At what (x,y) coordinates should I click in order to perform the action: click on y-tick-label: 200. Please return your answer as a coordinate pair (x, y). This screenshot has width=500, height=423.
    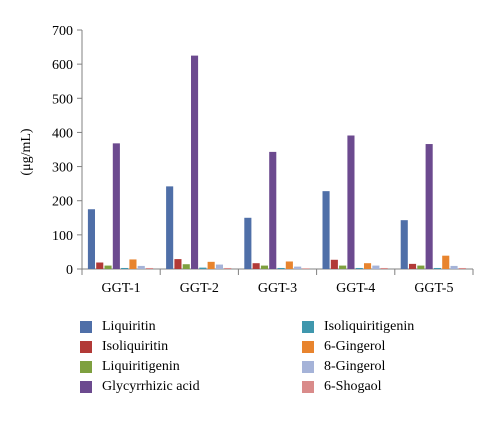
    Looking at the image, I should click on (62, 202).